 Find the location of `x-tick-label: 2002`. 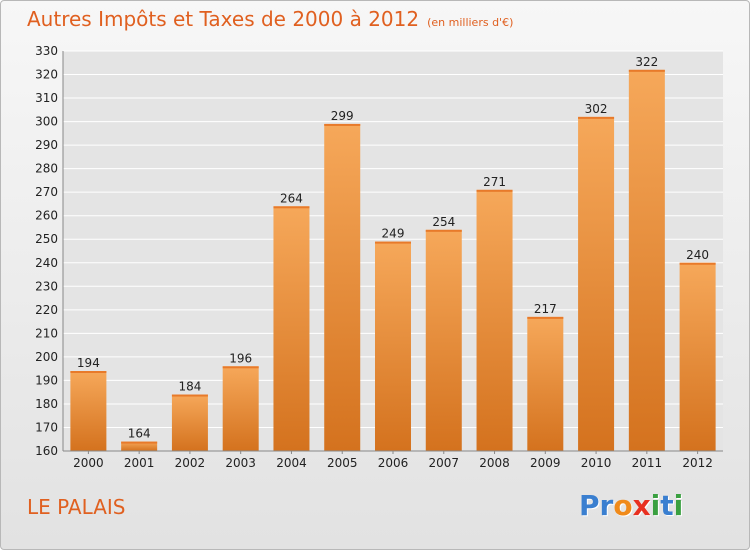

x-tick-label: 2002 is located at coordinates (190, 463).